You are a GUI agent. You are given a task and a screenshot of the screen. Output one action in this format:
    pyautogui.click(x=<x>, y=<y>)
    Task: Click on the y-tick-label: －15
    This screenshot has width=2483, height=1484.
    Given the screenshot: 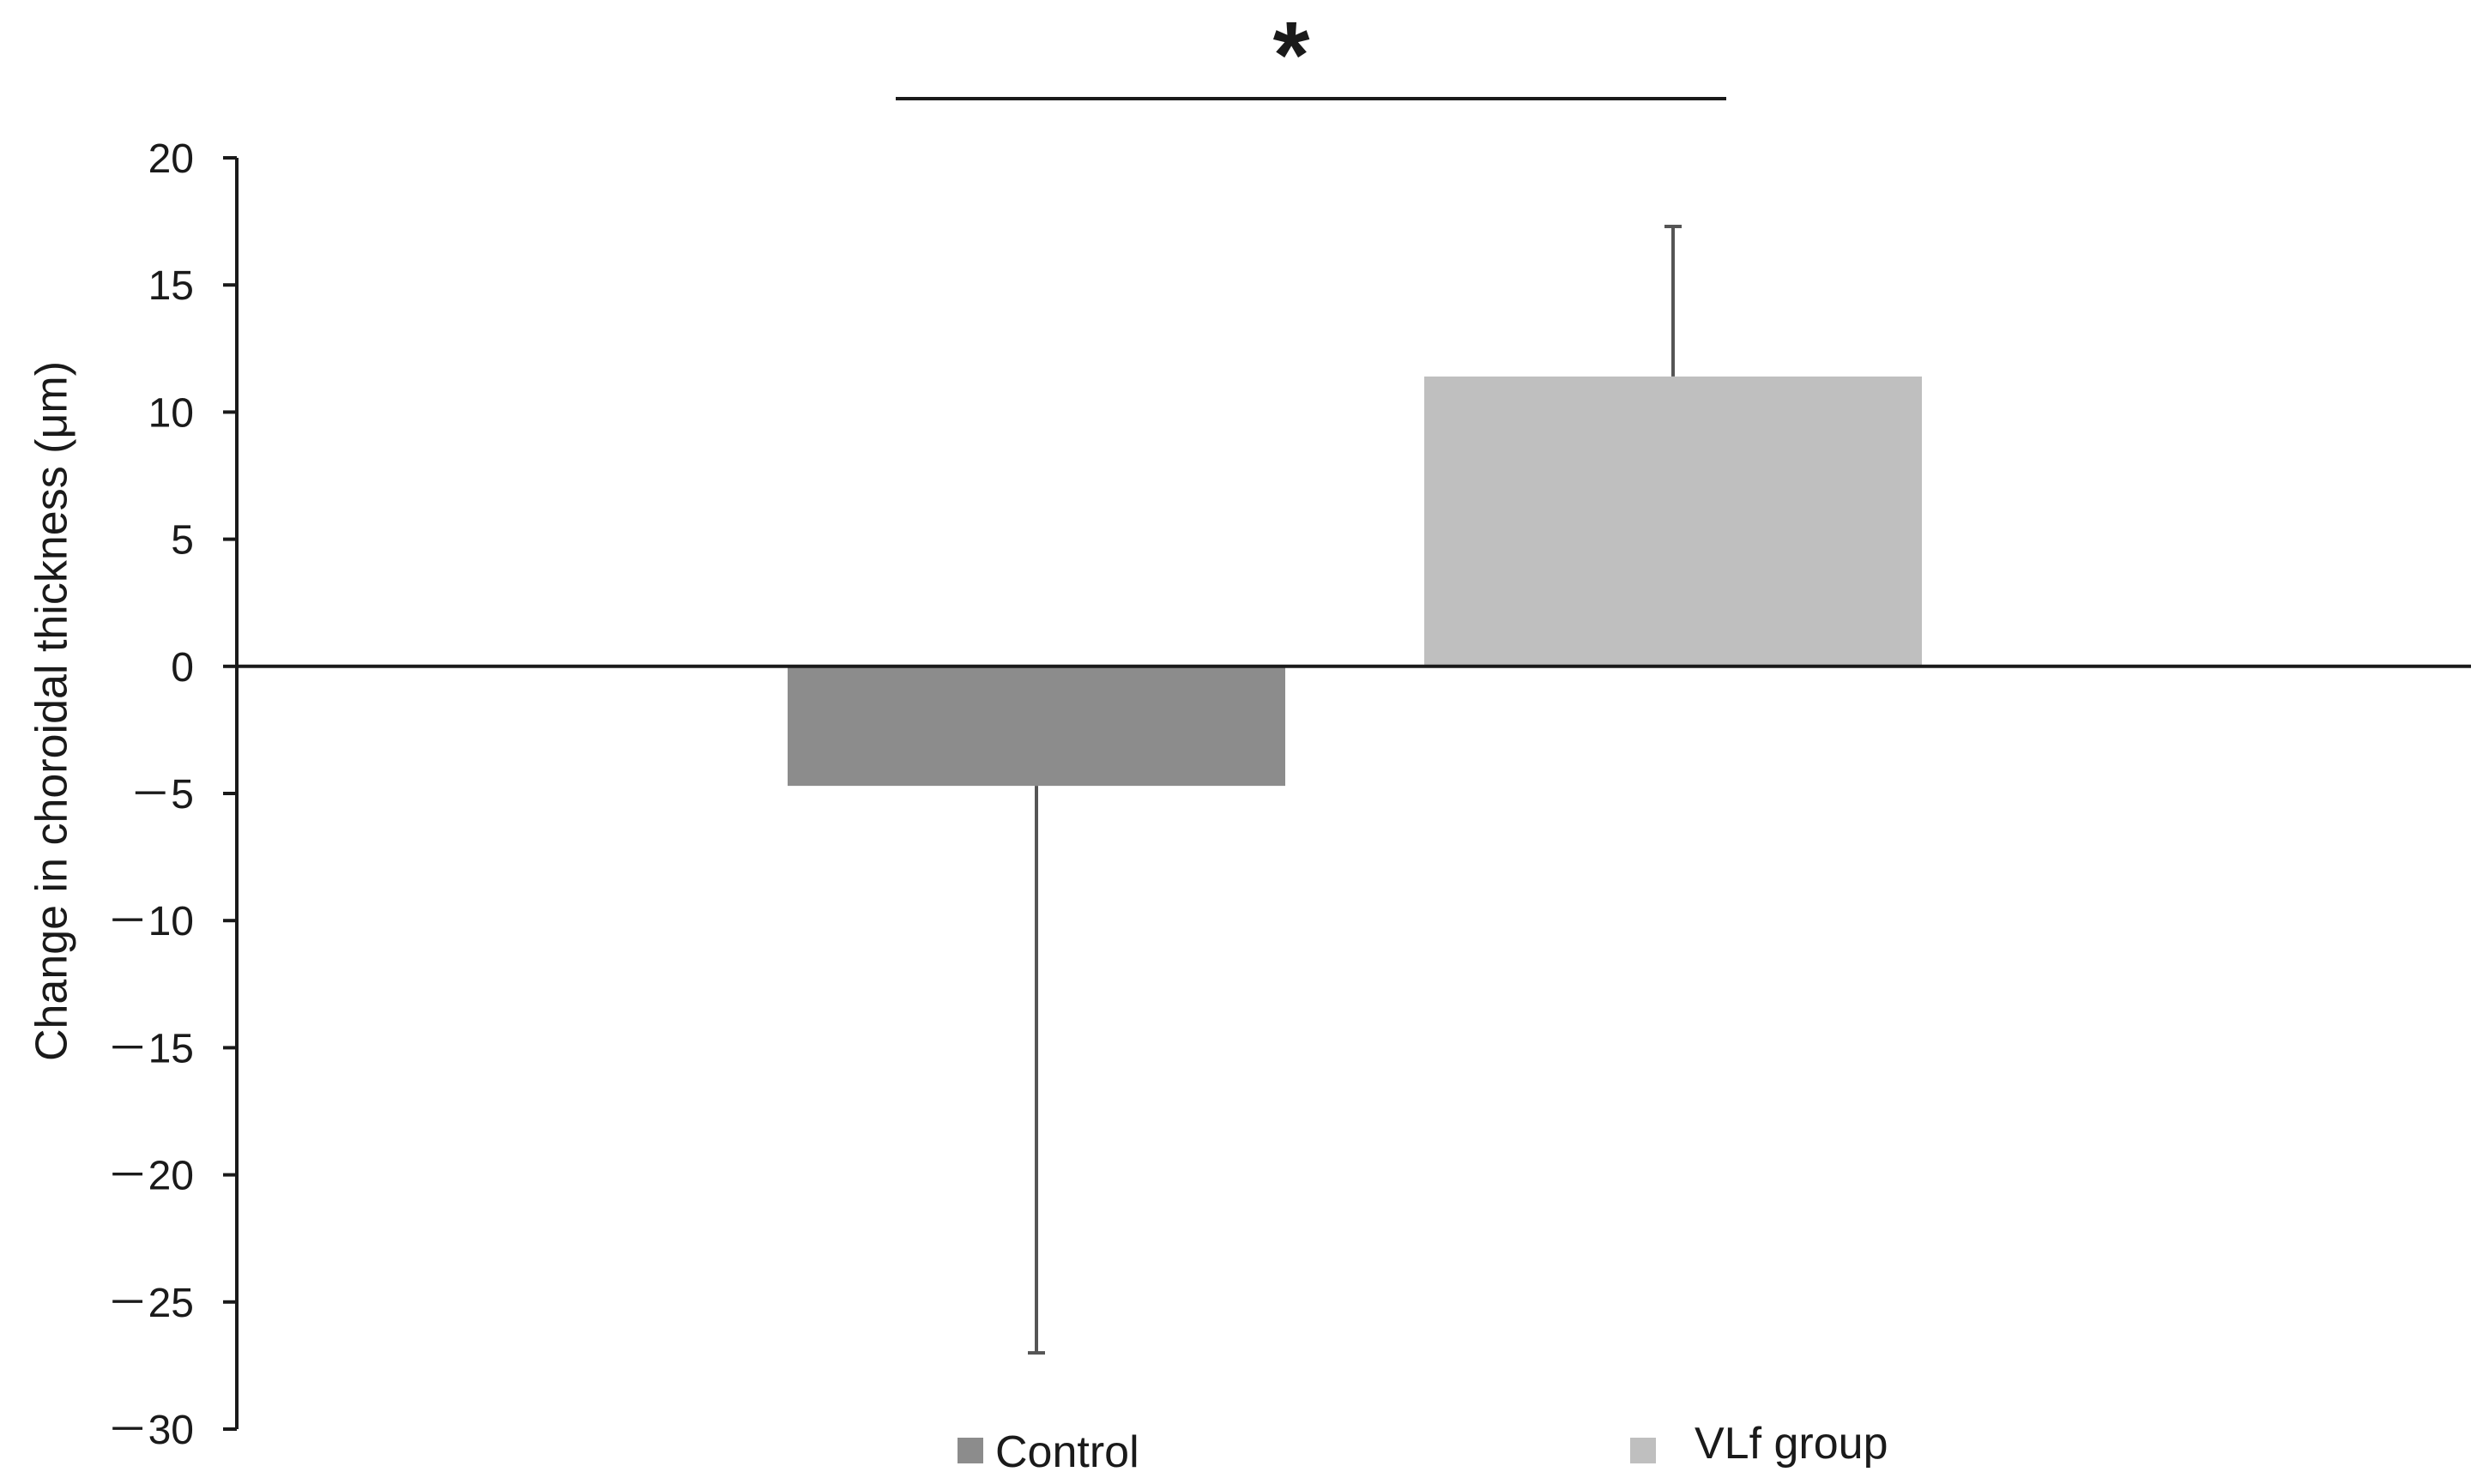 What is the action you would take?
    pyautogui.click(x=150, y=1048)
    